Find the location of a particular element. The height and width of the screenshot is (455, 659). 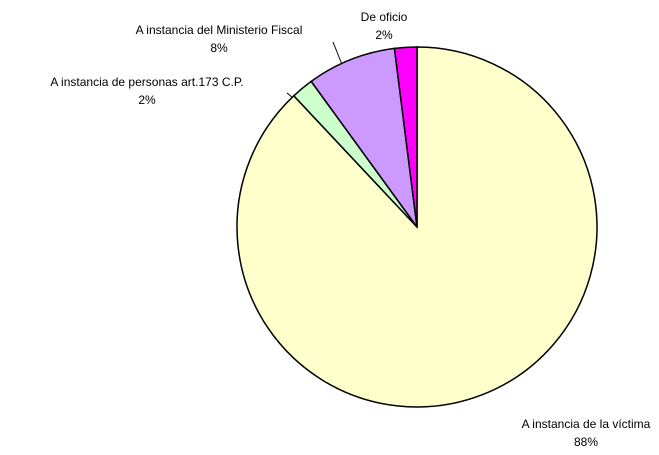

slice-label: A instancia del Ministerio Fiscal is located at coordinates (219, 30).